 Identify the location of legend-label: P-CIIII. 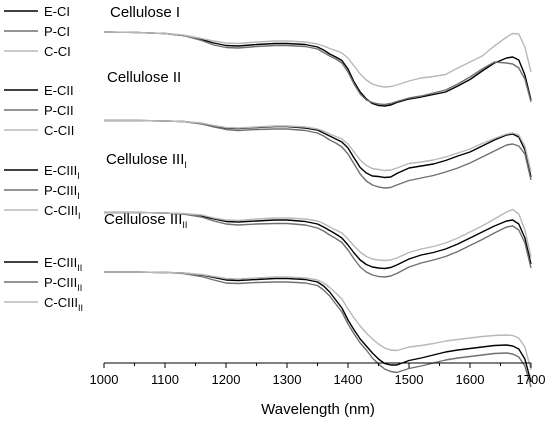
(62, 192).